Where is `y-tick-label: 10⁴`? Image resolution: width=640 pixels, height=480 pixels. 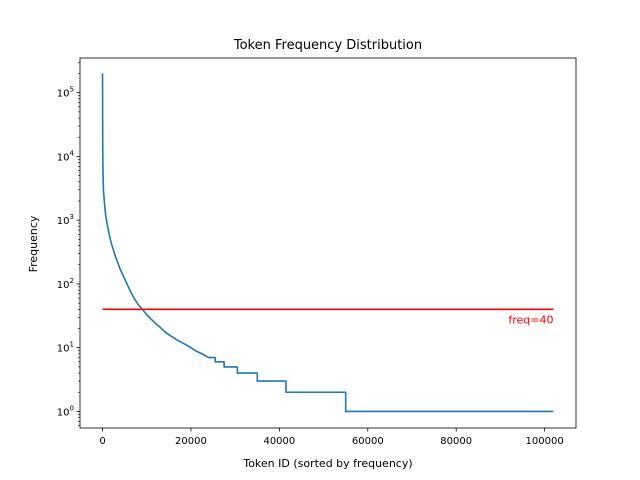
y-tick-label: 10⁴ is located at coordinates (66, 156).